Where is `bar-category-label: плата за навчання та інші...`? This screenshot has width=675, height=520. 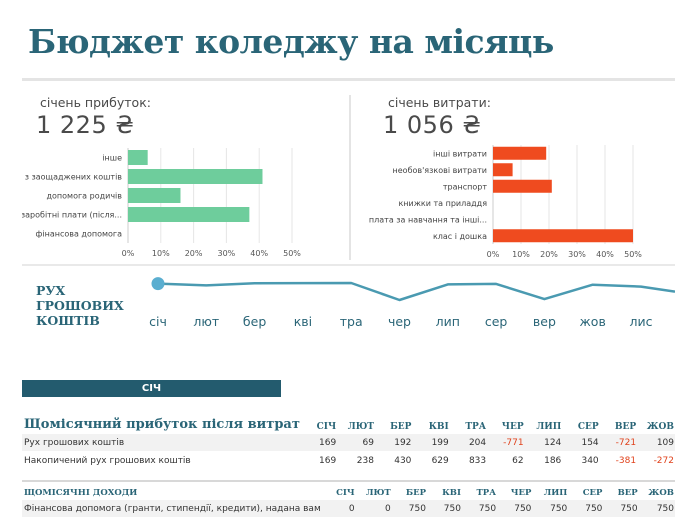
bar-category-label: плата за навчання та інші... is located at coordinates (428, 219).